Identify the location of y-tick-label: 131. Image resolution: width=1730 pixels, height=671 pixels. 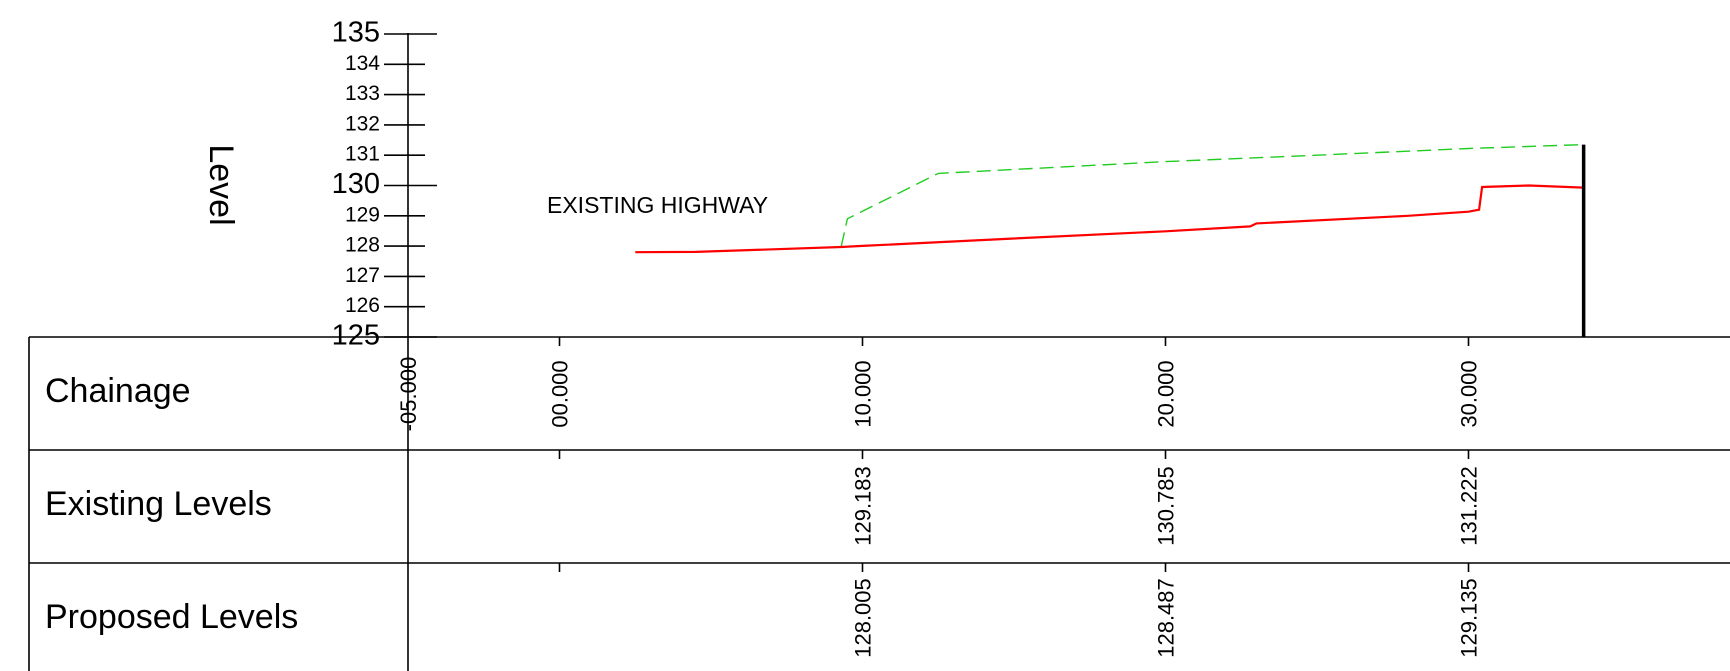
(362, 154).